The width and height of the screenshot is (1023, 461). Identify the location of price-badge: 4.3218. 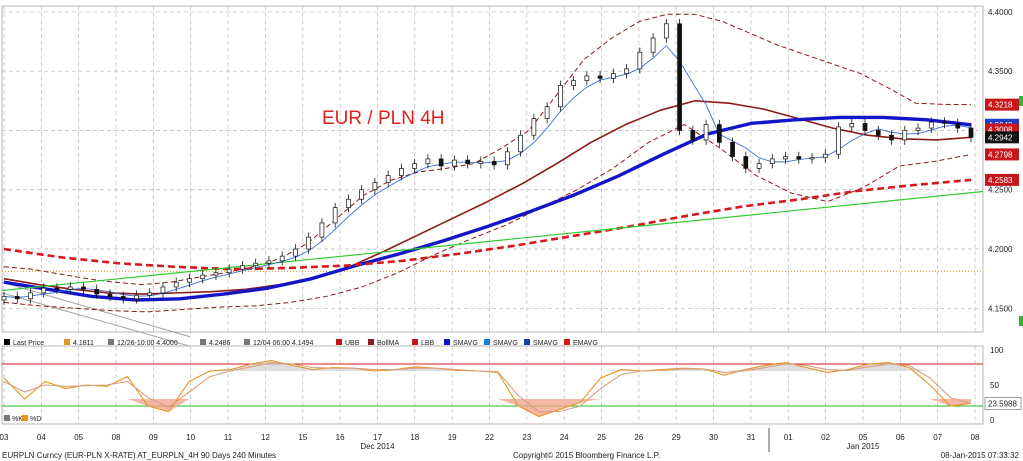
(1002, 104).